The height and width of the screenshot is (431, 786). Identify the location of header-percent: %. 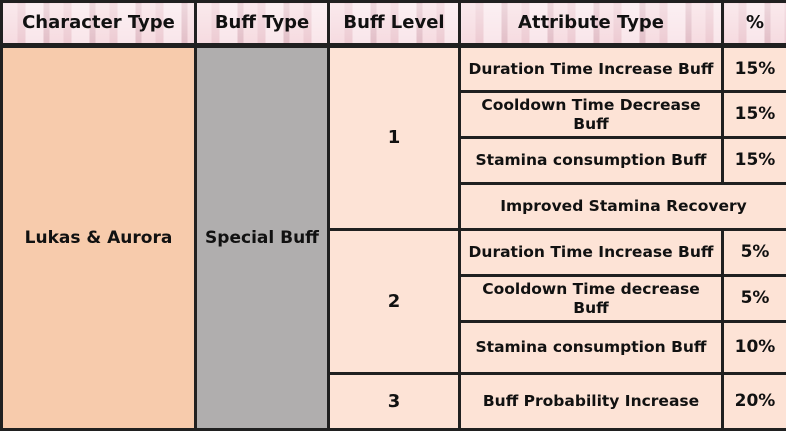
(753, 24).